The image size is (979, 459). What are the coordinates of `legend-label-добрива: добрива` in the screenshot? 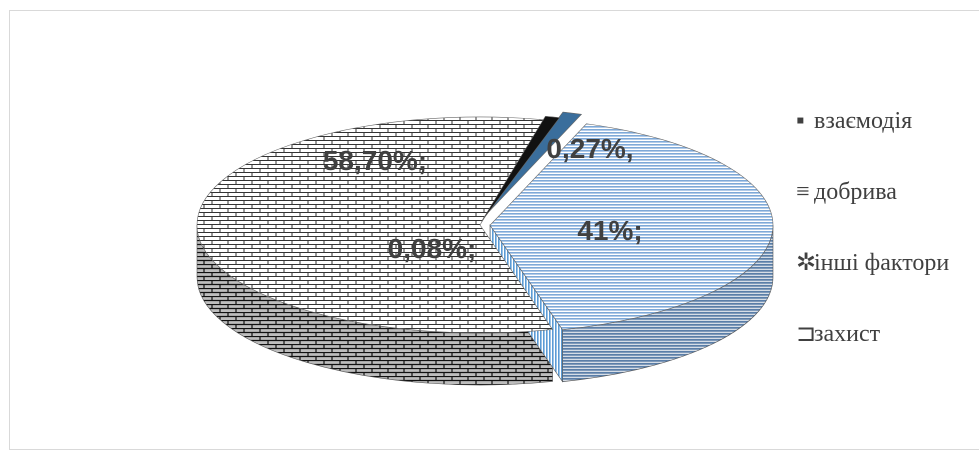 It's located at (855, 192).